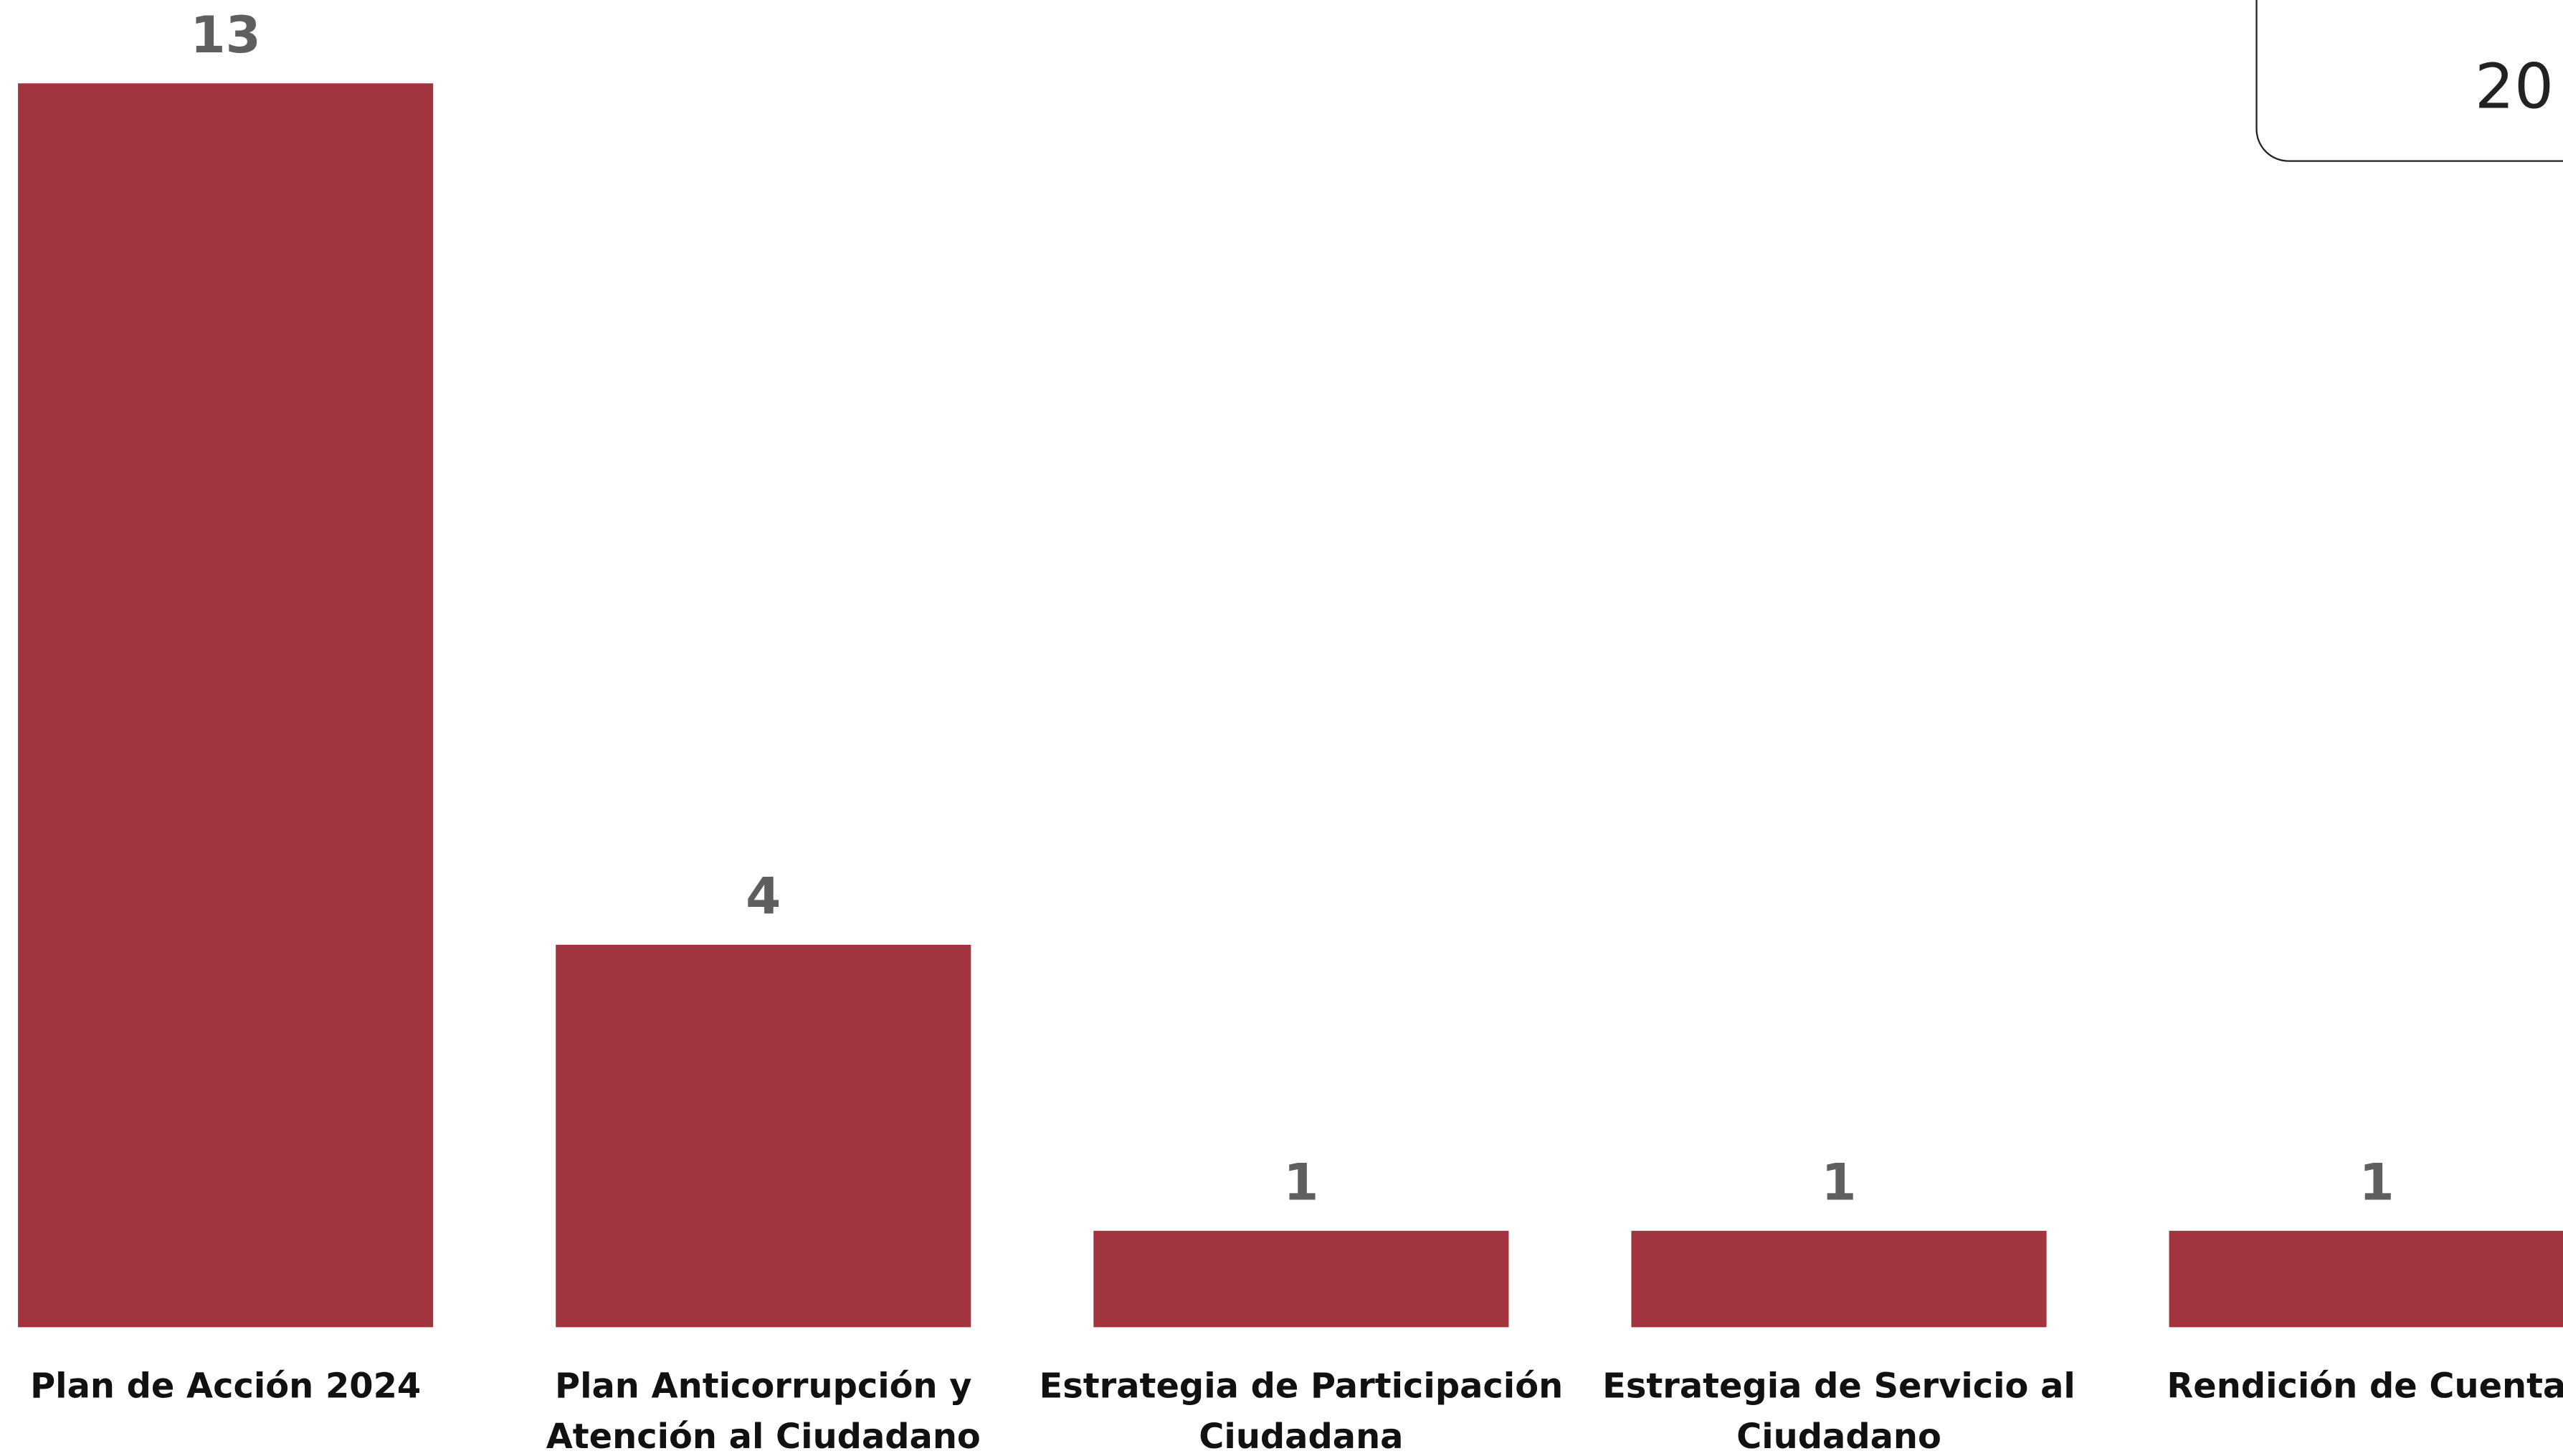 The height and width of the screenshot is (1456, 2563). Describe the element at coordinates (225, 36) in the screenshot. I see `data-label: 13` at that location.